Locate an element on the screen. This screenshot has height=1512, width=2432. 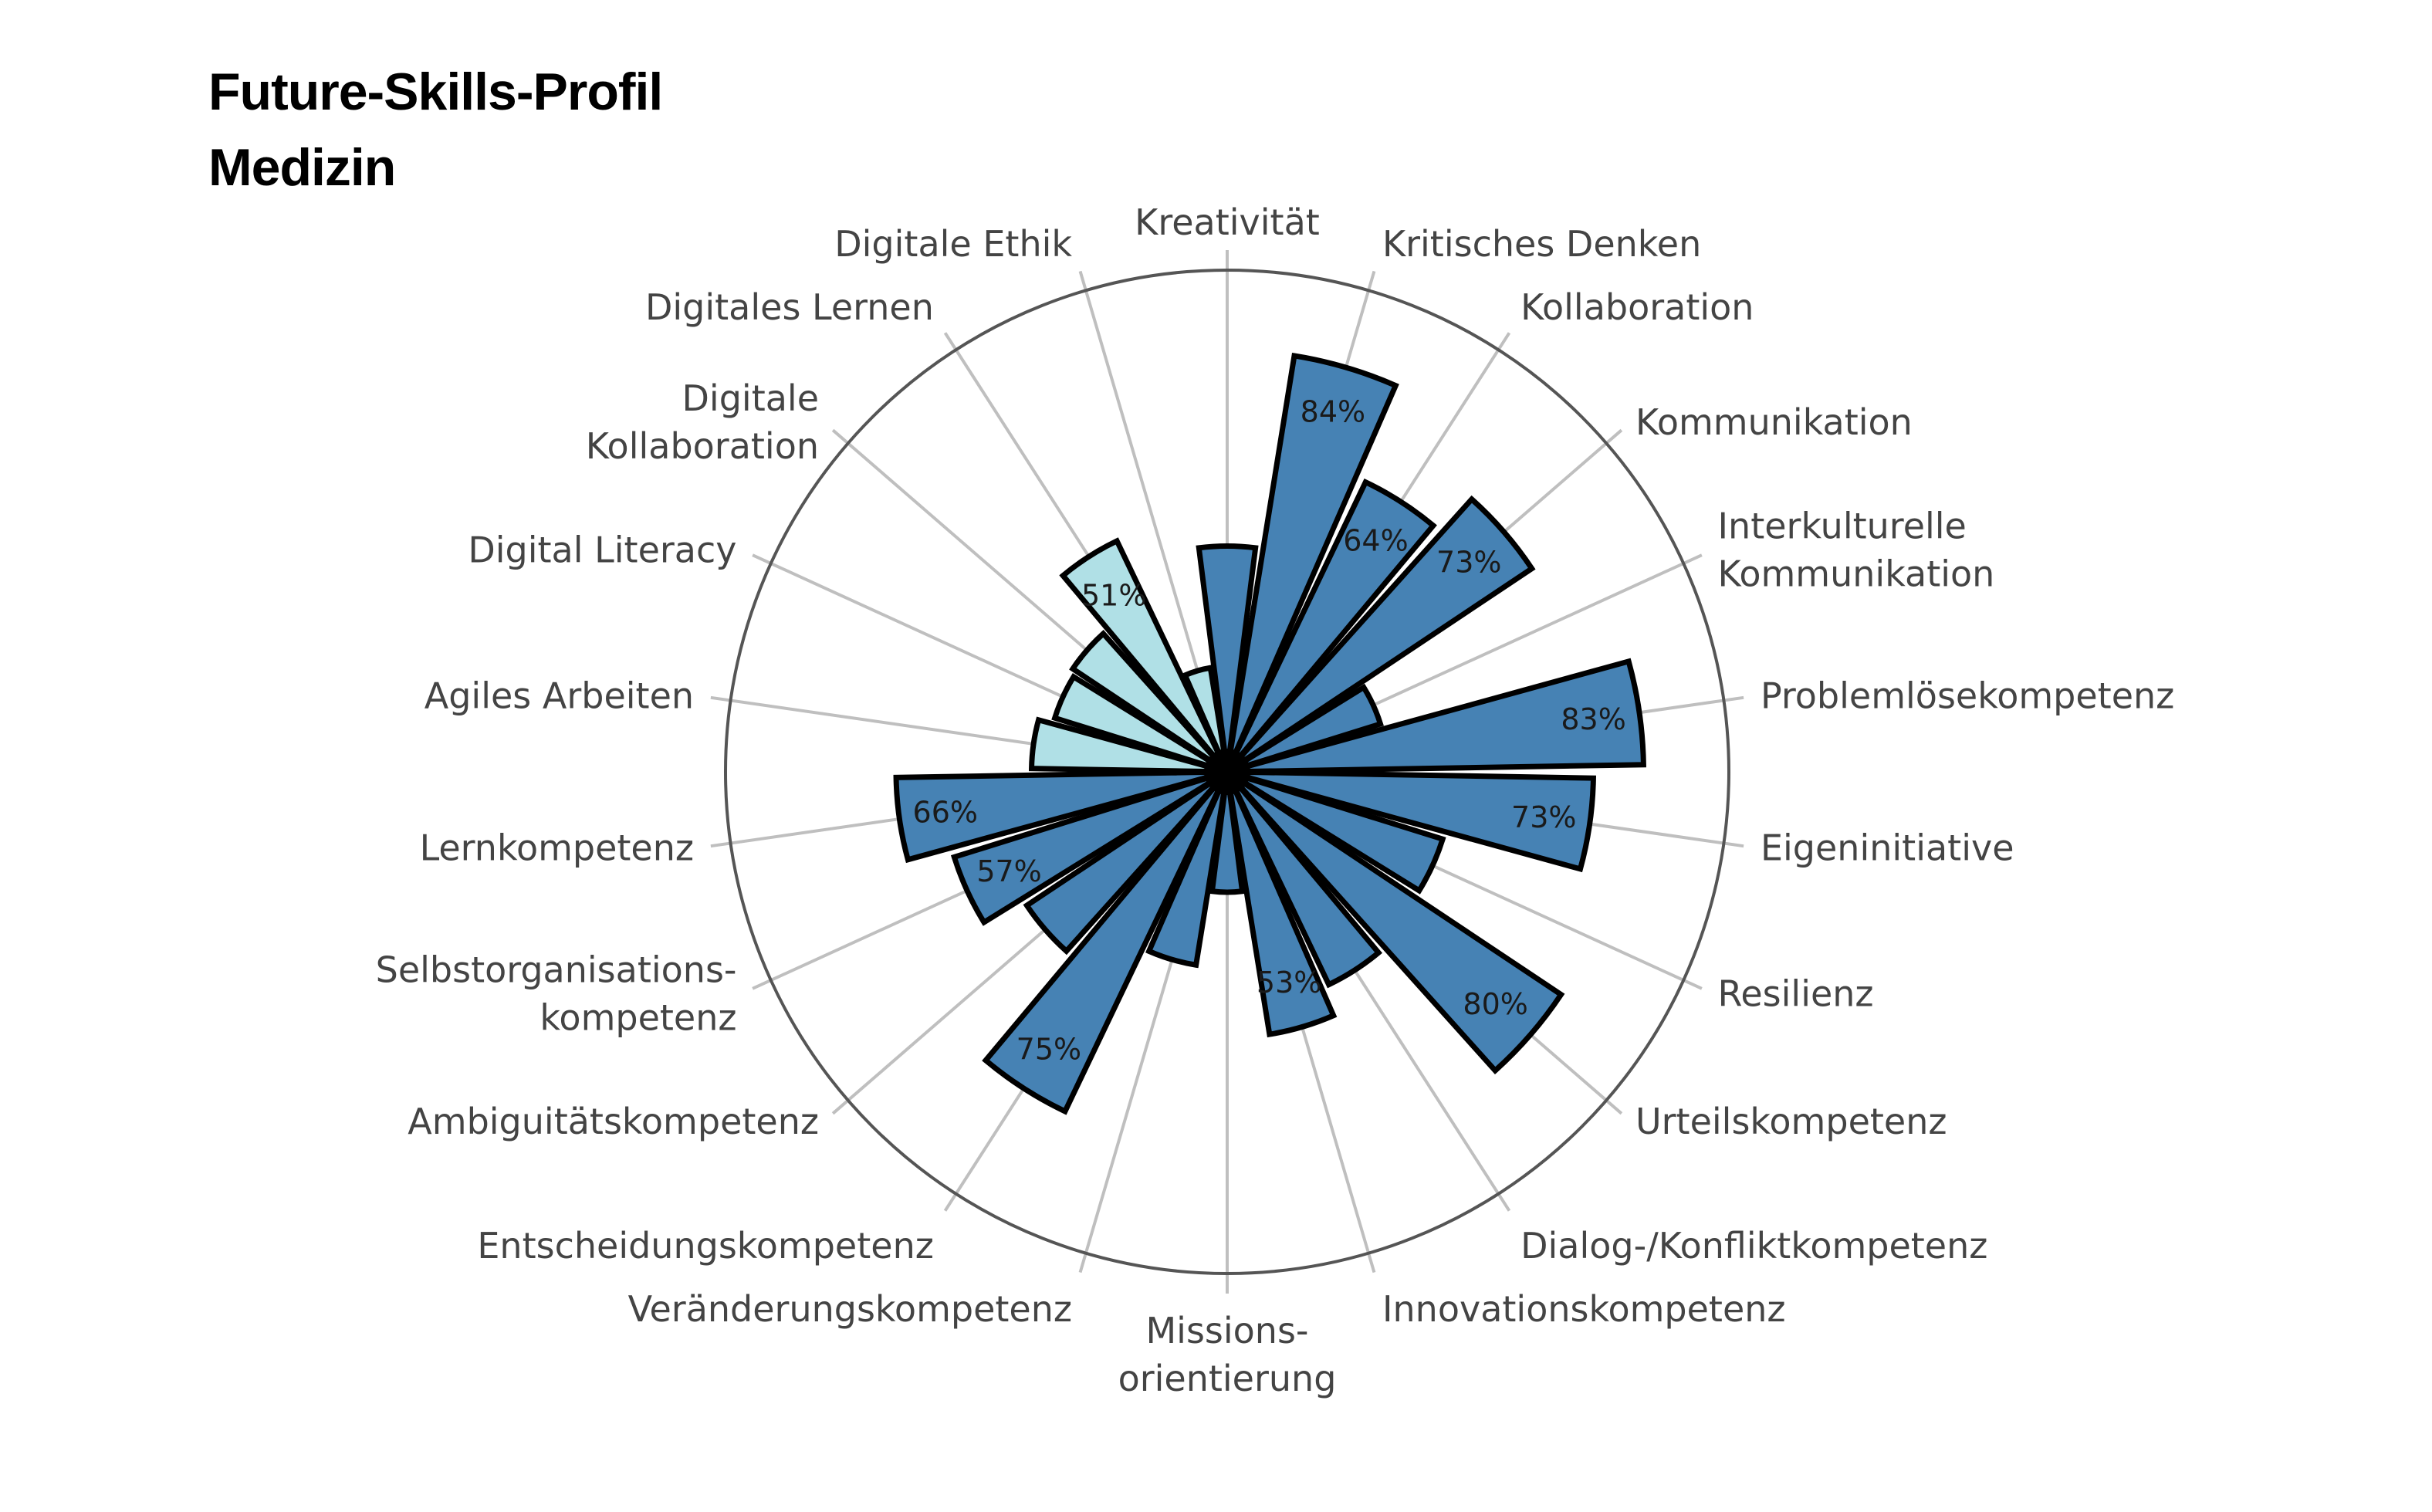
axis-label-line: Kreativität is located at coordinates (1227, 222).